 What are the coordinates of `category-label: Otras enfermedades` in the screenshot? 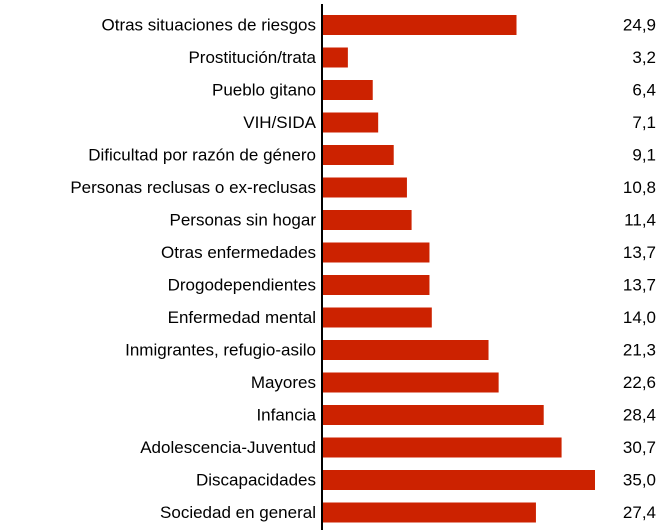 It's located at (238, 252).